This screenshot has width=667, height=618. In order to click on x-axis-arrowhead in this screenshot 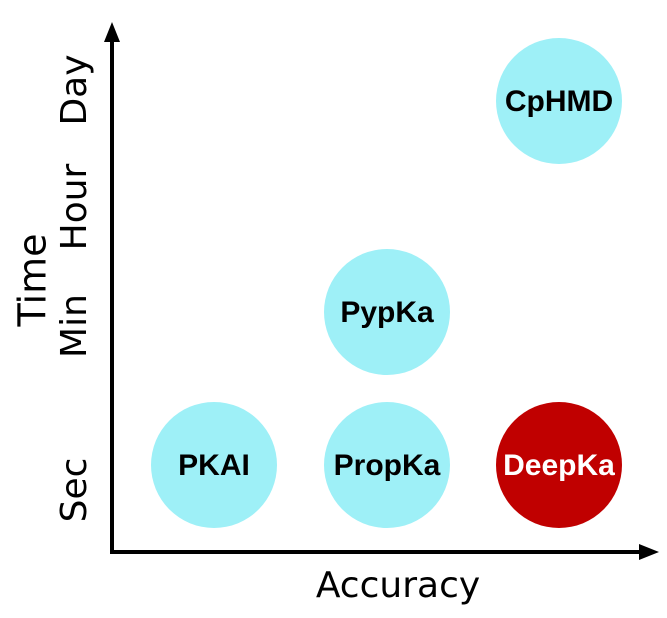, I will do `click(649, 552)`.